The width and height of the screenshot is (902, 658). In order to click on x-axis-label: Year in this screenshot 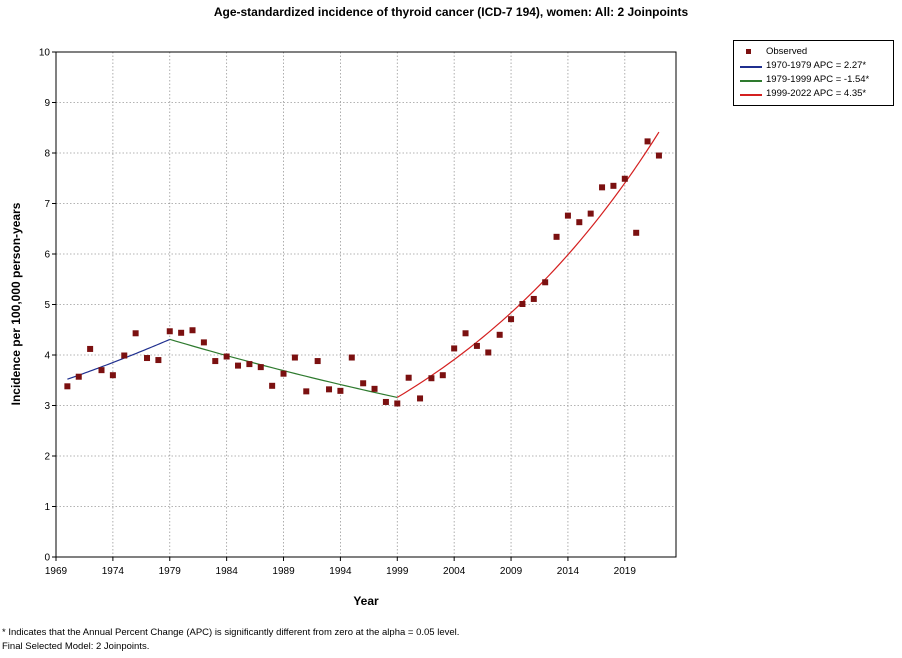, I will do `click(366, 601)`.